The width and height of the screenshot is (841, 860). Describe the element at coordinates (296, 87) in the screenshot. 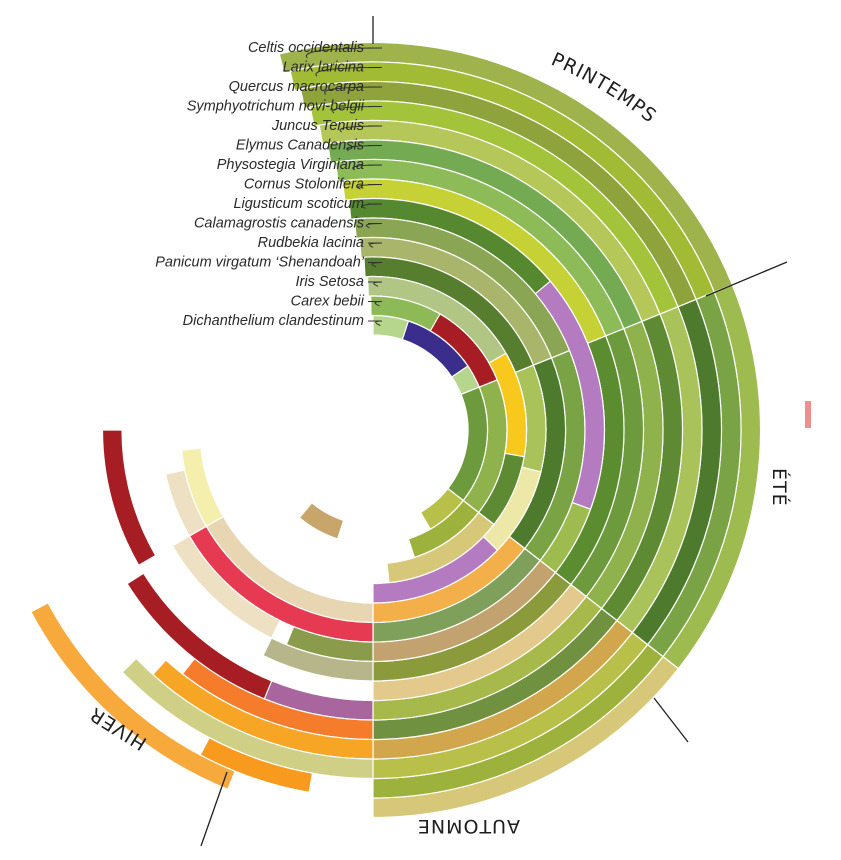

I see `species-label: Quercus macrocarpa` at that location.